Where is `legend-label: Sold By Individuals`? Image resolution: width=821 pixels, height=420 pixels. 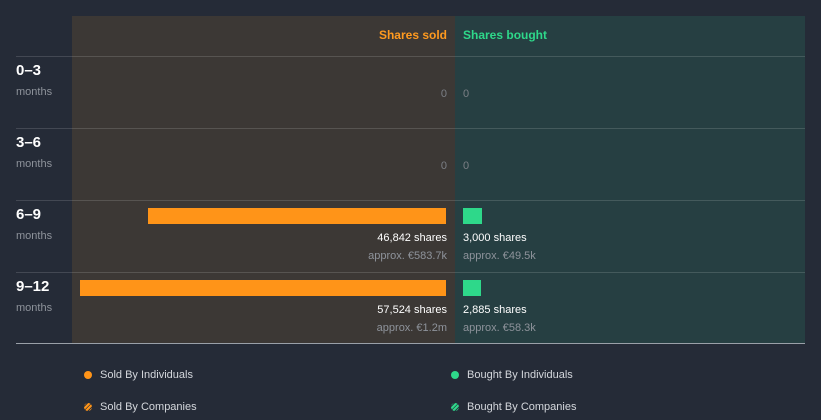
legend-label: Sold By Individuals is located at coordinates (146, 375).